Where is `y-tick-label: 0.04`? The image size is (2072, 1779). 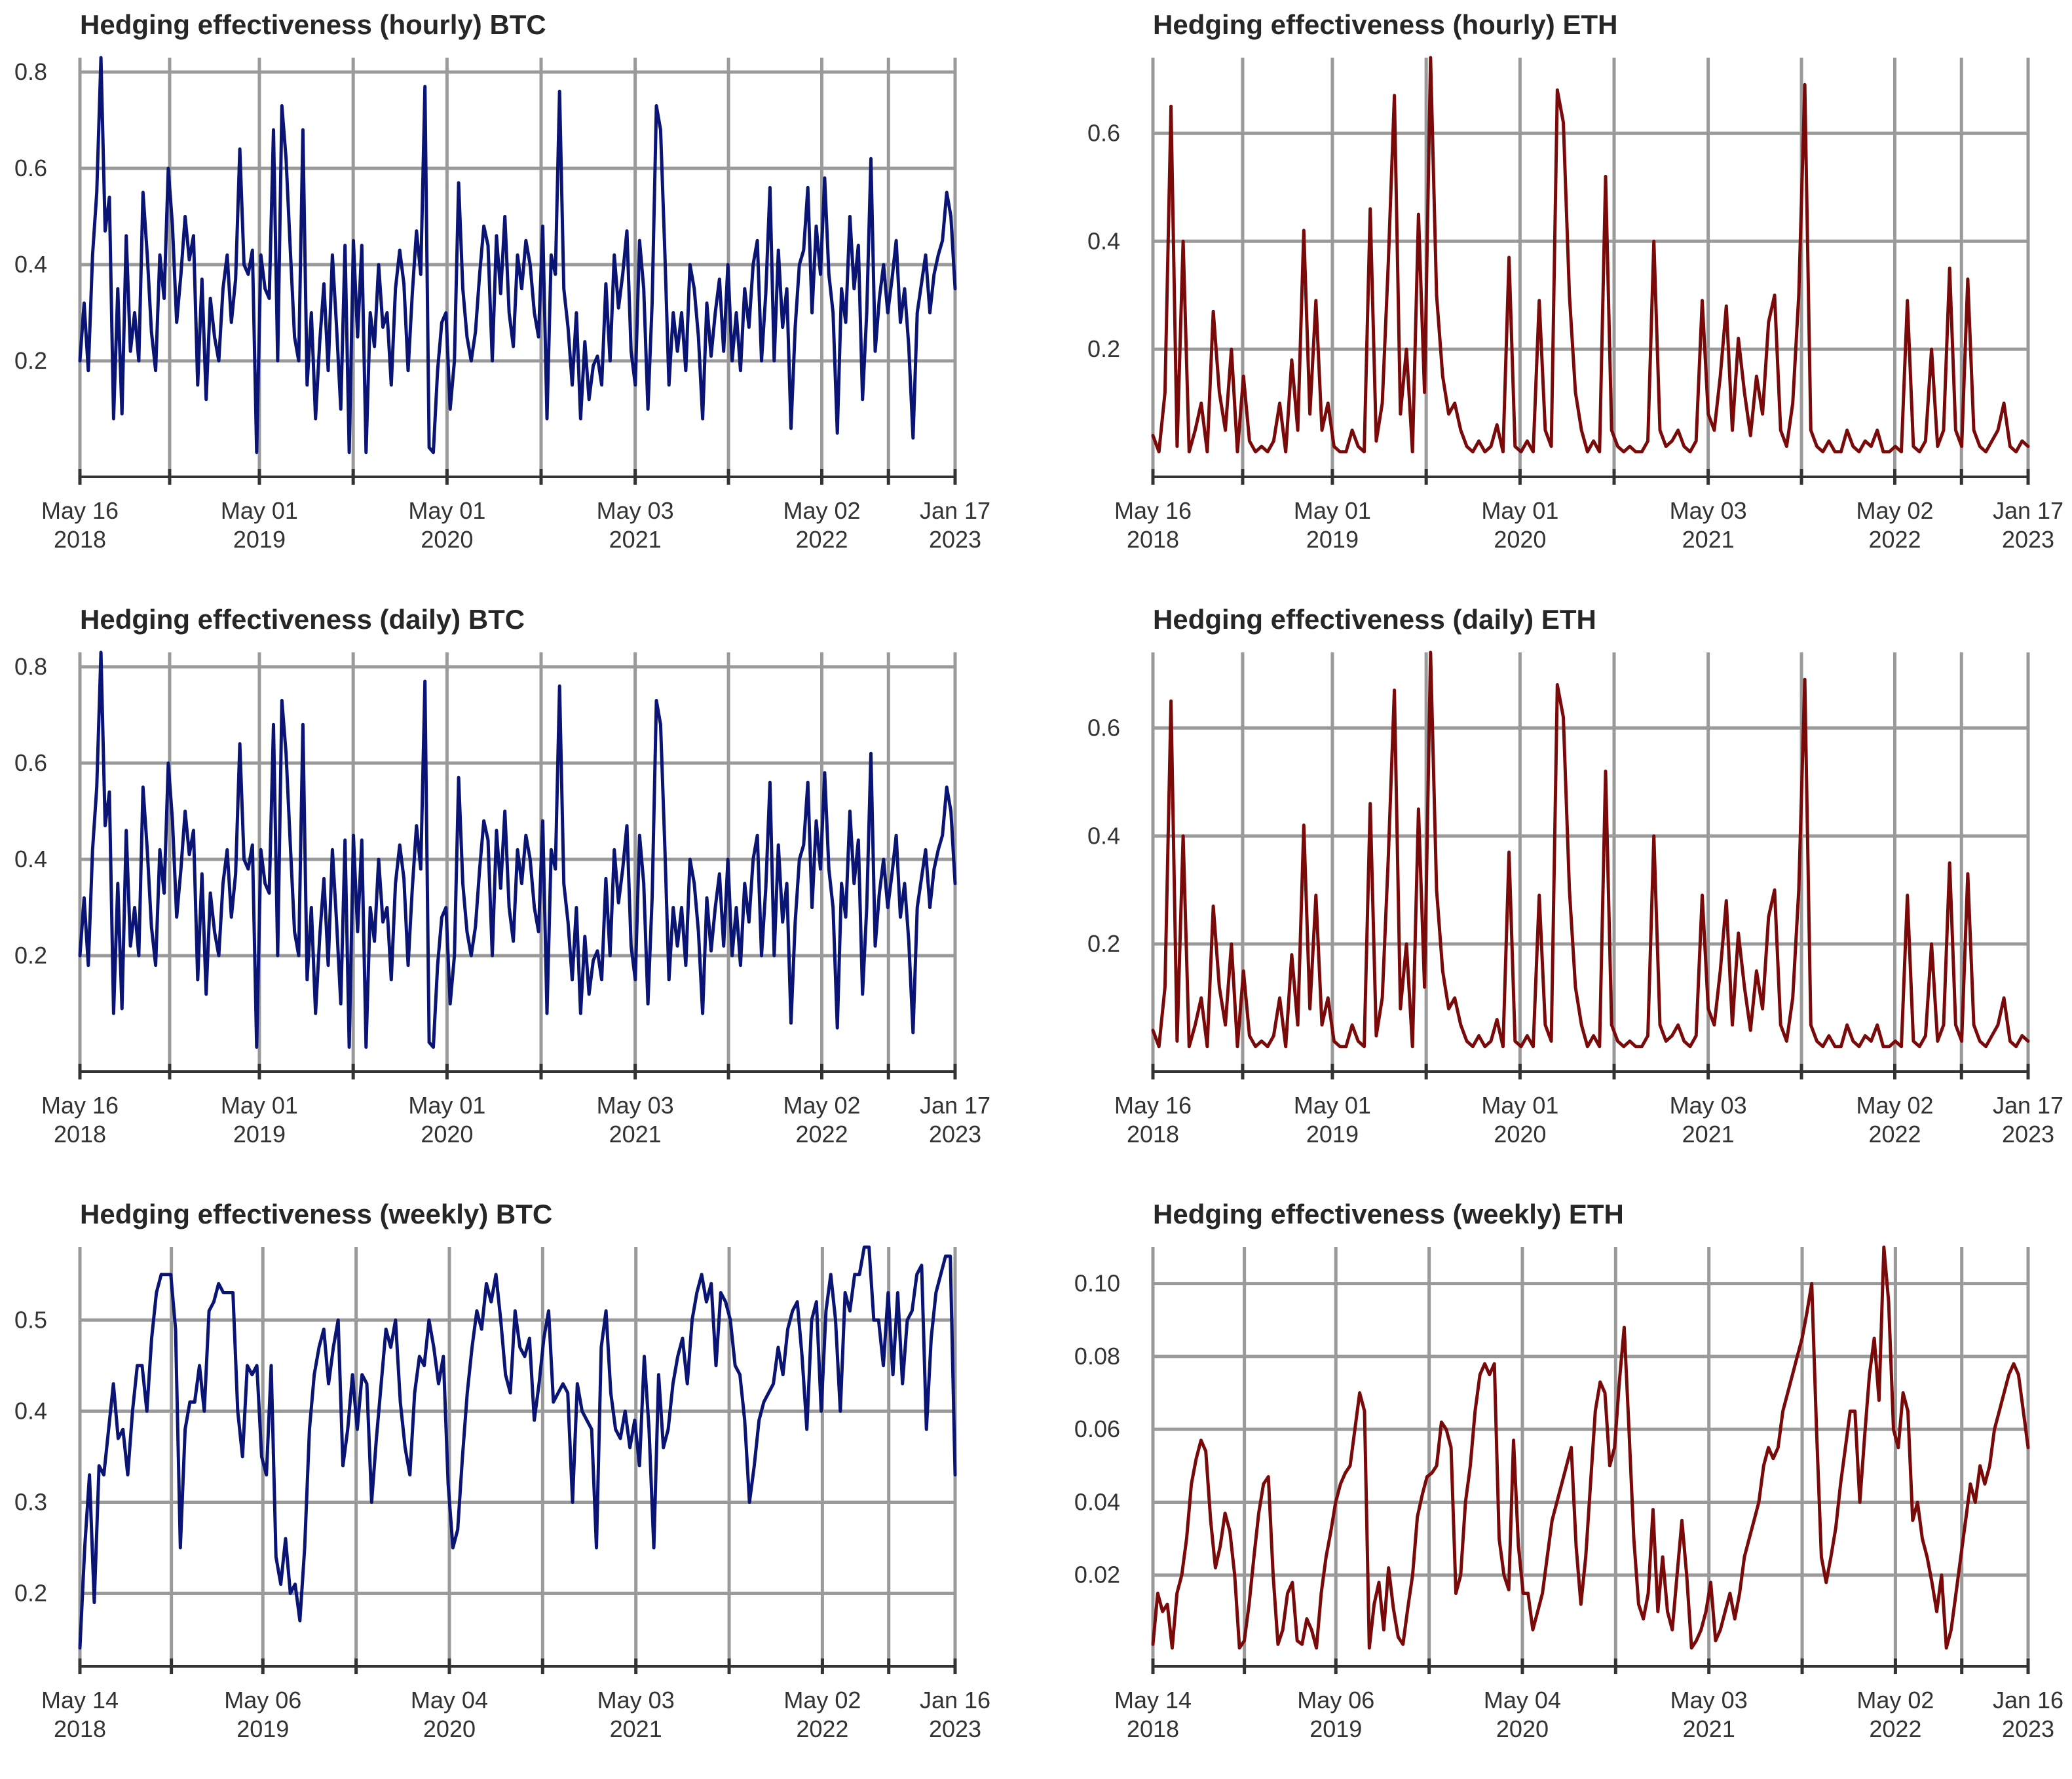 y-tick-label: 0.04 is located at coordinates (1097, 1502).